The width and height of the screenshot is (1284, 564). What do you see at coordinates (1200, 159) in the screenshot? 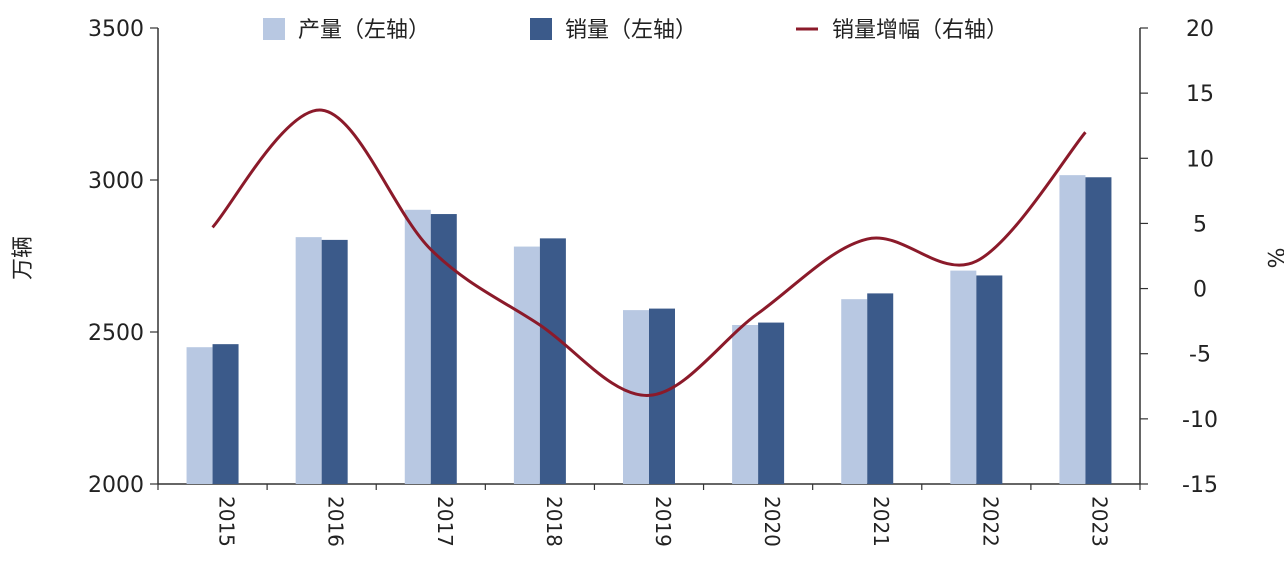
I see `right-tick-label: 10` at bounding box center [1200, 159].